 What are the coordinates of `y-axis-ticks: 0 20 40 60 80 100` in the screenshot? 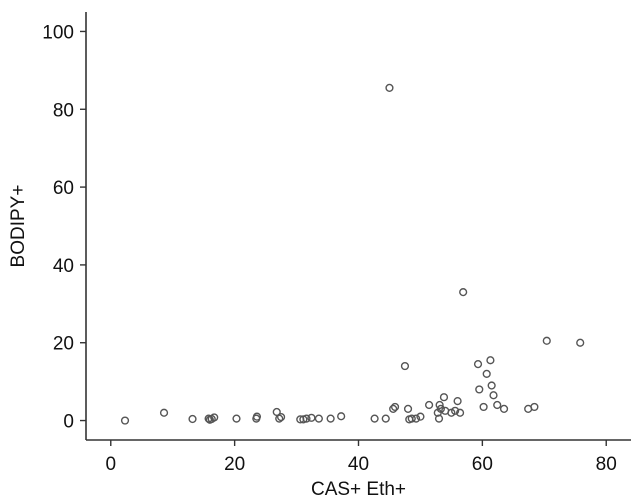 It's located at (64, 227).